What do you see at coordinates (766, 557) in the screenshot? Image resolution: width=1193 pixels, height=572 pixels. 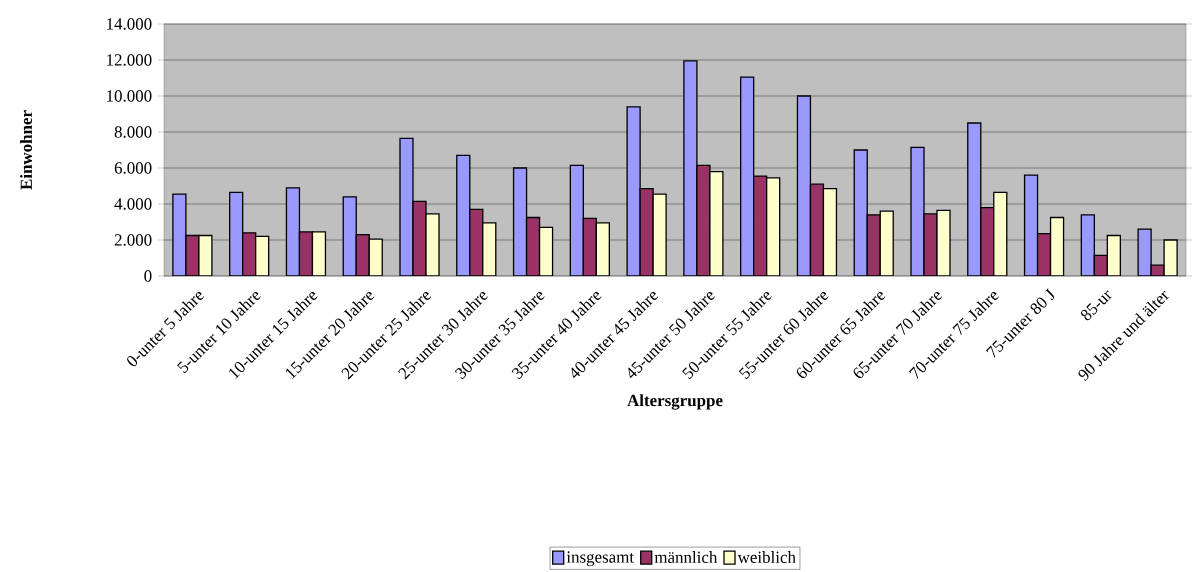 I see `legend-label: weiblich` at bounding box center [766, 557].